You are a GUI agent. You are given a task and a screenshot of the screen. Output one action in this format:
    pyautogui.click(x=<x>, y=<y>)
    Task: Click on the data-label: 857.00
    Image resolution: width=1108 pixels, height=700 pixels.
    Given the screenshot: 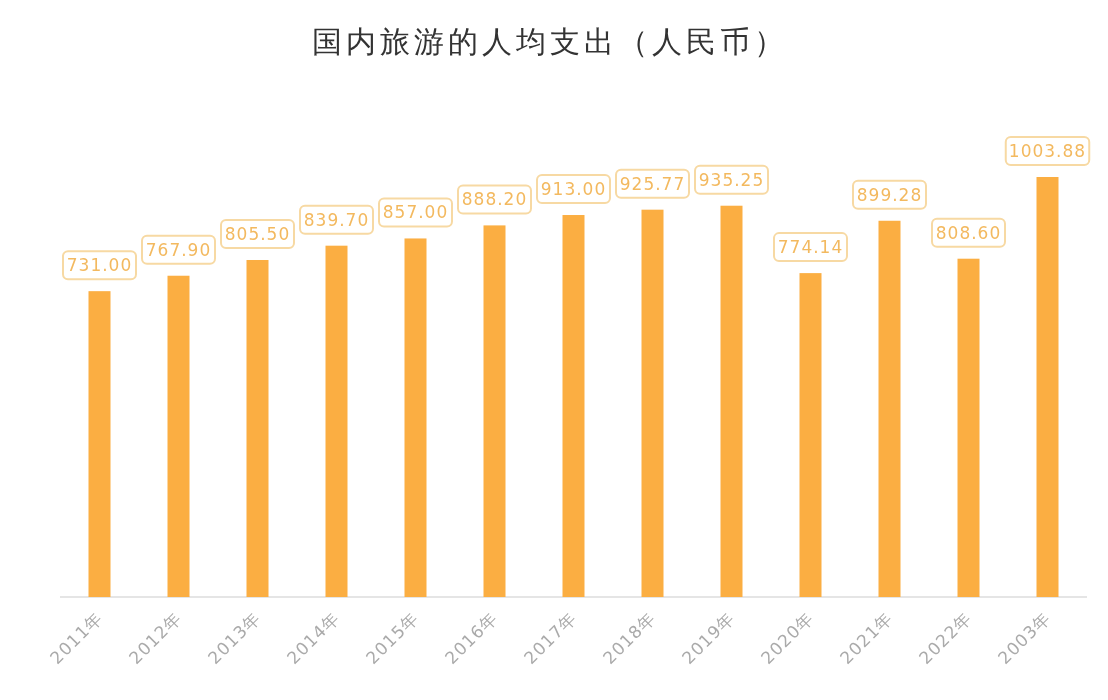 What is the action you would take?
    pyautogui.click(x=415, y=212)
    